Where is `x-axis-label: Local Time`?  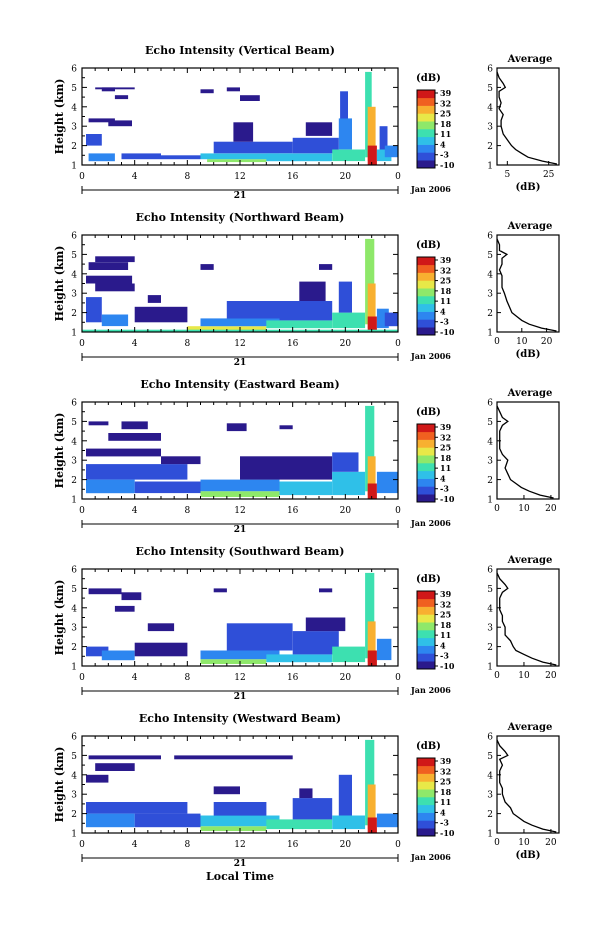
x-axis-label: Local Time is located at coordinates (240, 876).